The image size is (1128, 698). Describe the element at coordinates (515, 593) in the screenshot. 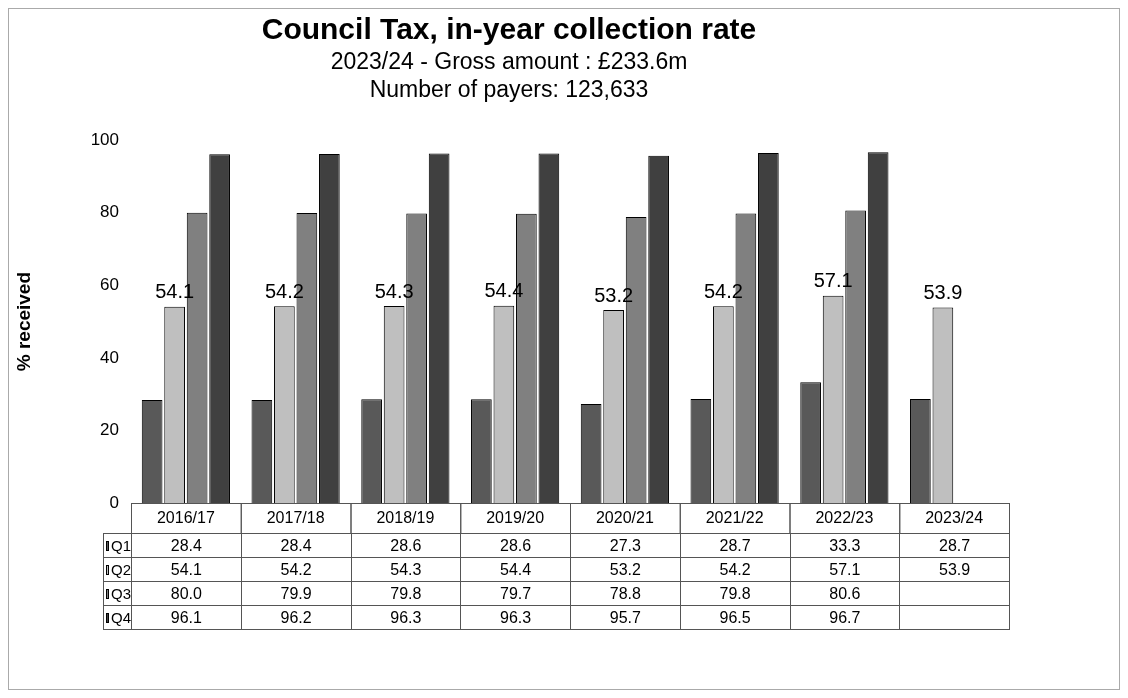

I see `data-label: 79.7` at that location.